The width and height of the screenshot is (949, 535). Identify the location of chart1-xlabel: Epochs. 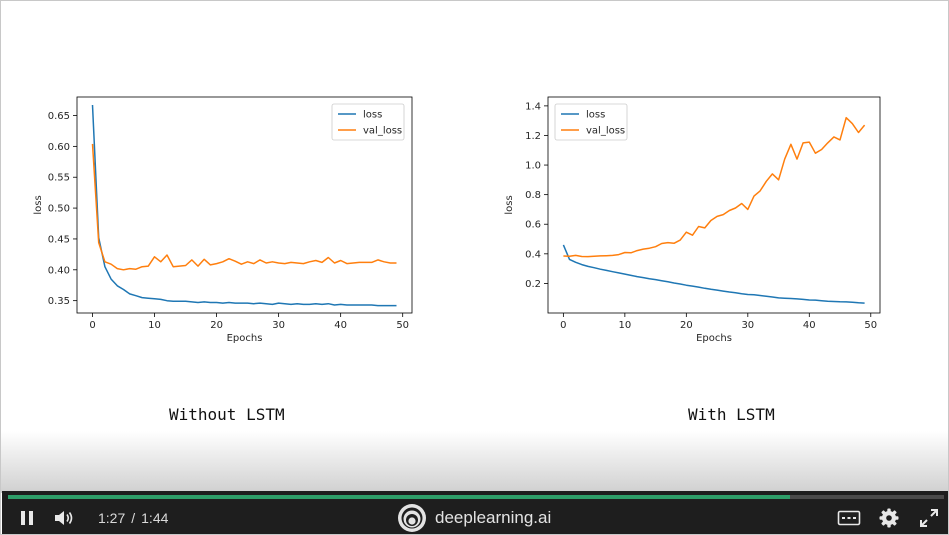
(245, 338).